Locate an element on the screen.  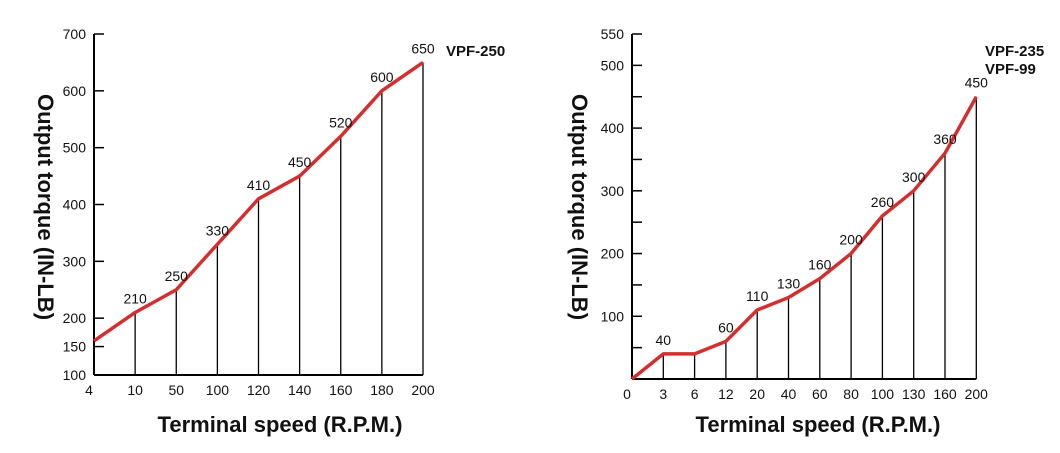
y-tick-label: 550 is located at coordinates (613, 34).